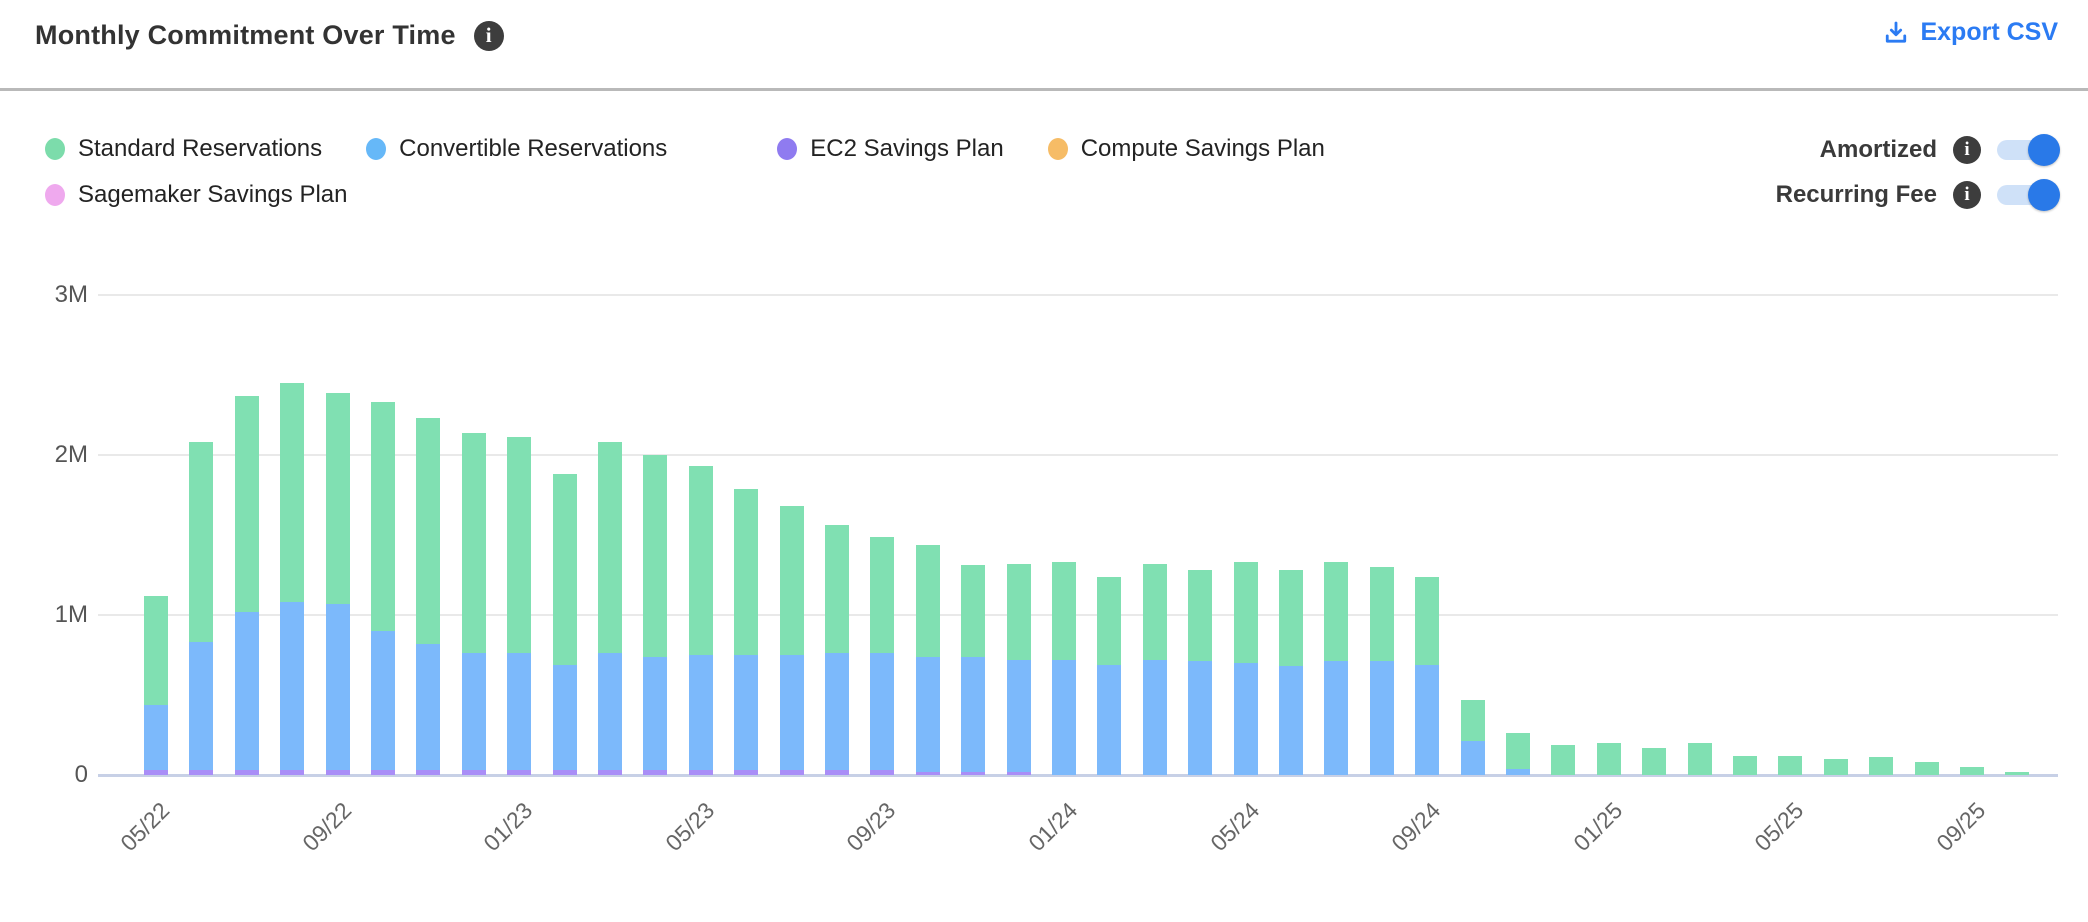 This screenshot has height=922, width=2088. Describe the element at coordinates (1970, 32) in the screenshot. I see `export-csv-button: Export CSV` at that location.